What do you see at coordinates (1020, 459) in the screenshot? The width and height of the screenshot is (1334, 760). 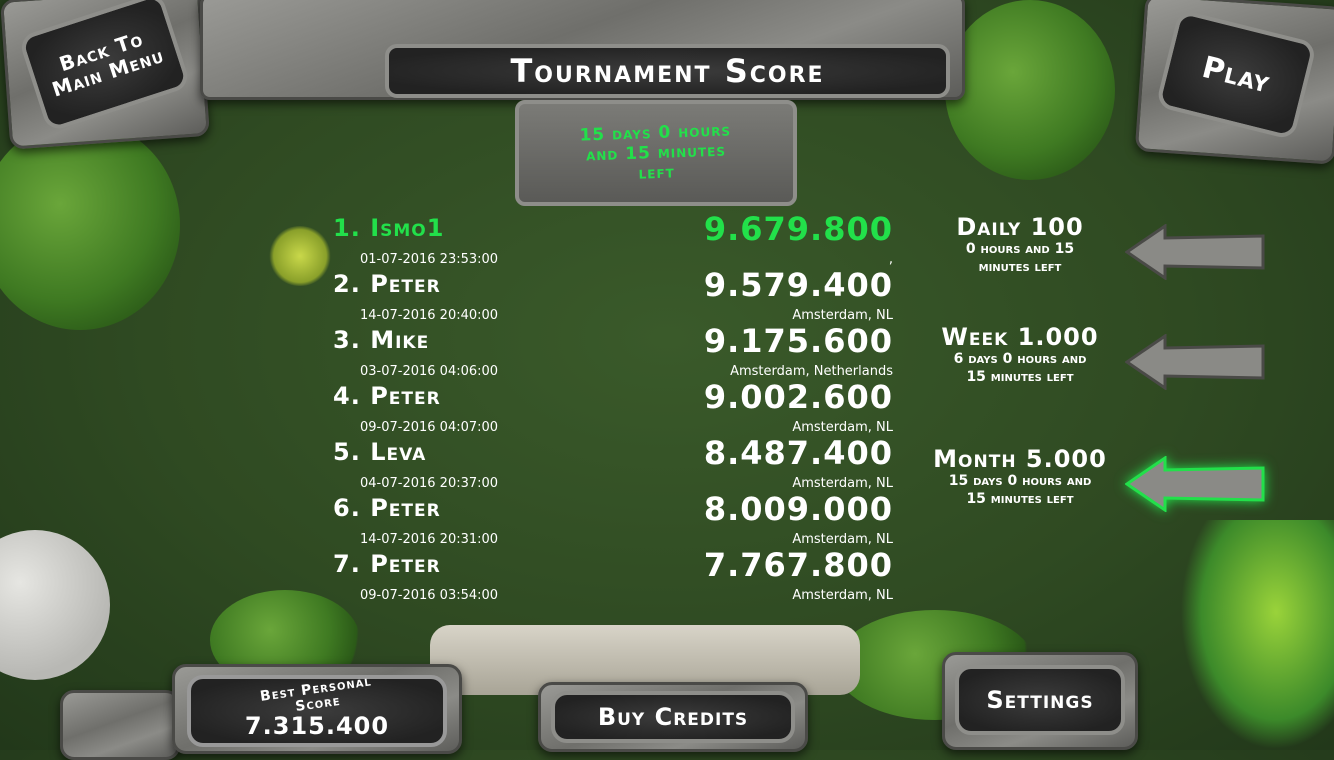 I see `prize-title: Month 5.000` at bounding box center [1020, 459].